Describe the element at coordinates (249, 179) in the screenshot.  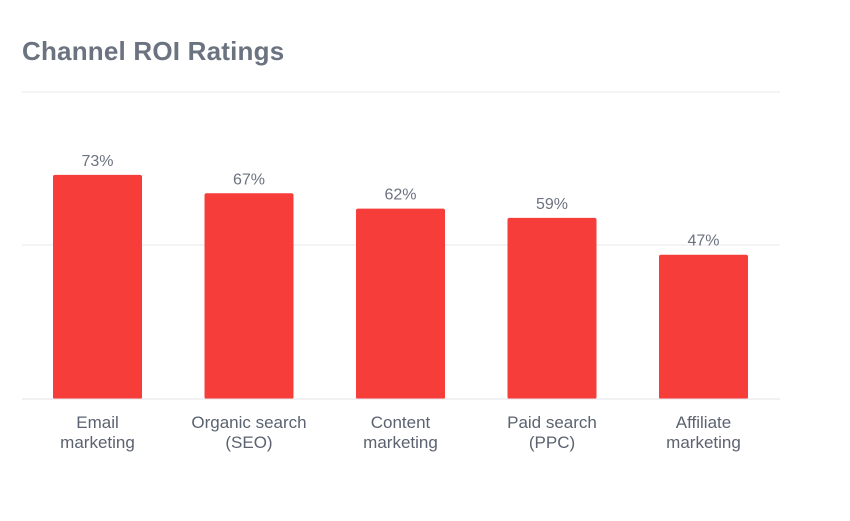
I see `value-label-1: 67%` at that location.